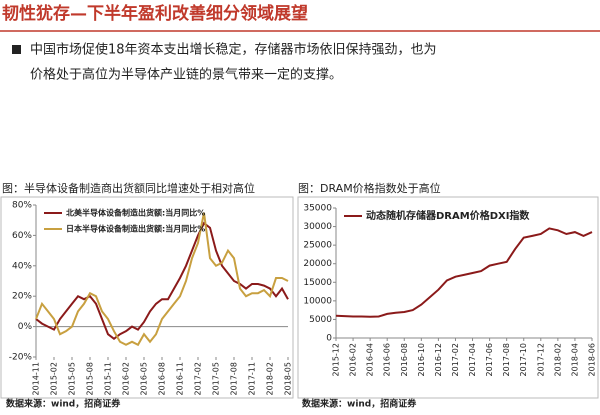 The image size is (600, 415). I want to click on chart-title: 图：DRAM价格指数处于高位, so click(369, 188).